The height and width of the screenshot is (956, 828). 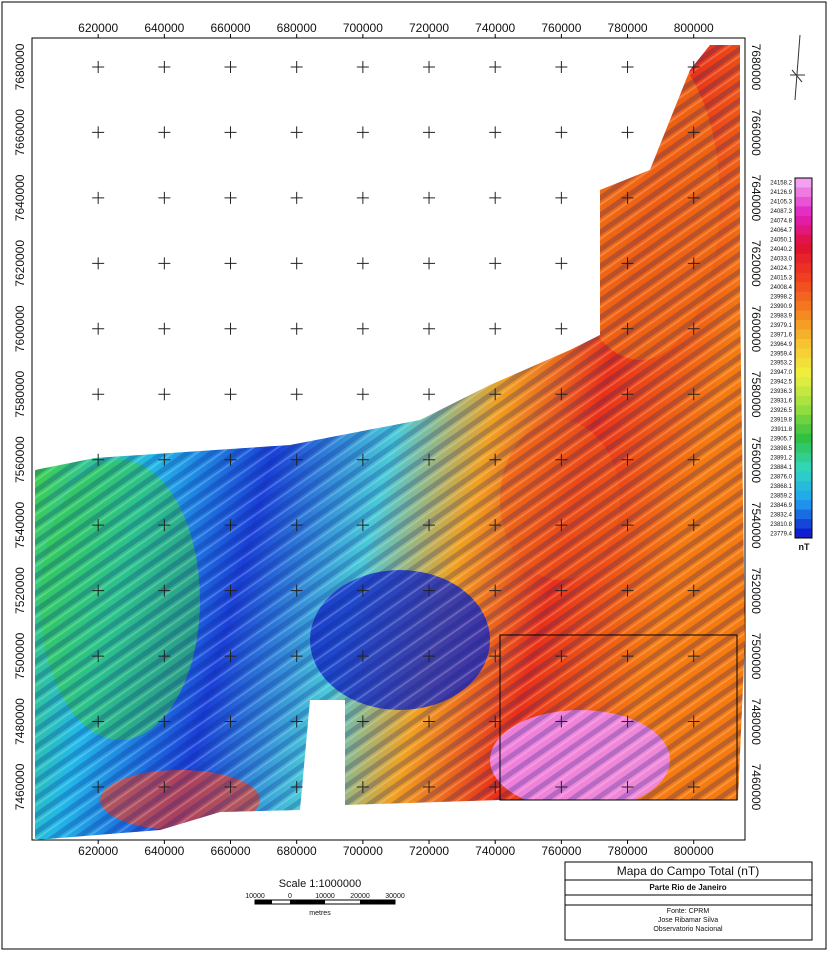 What do you see at coordinates (20, 197) in the screenshot?
I see `y-tick-label: 7640000` at bounding box center [20, 197].